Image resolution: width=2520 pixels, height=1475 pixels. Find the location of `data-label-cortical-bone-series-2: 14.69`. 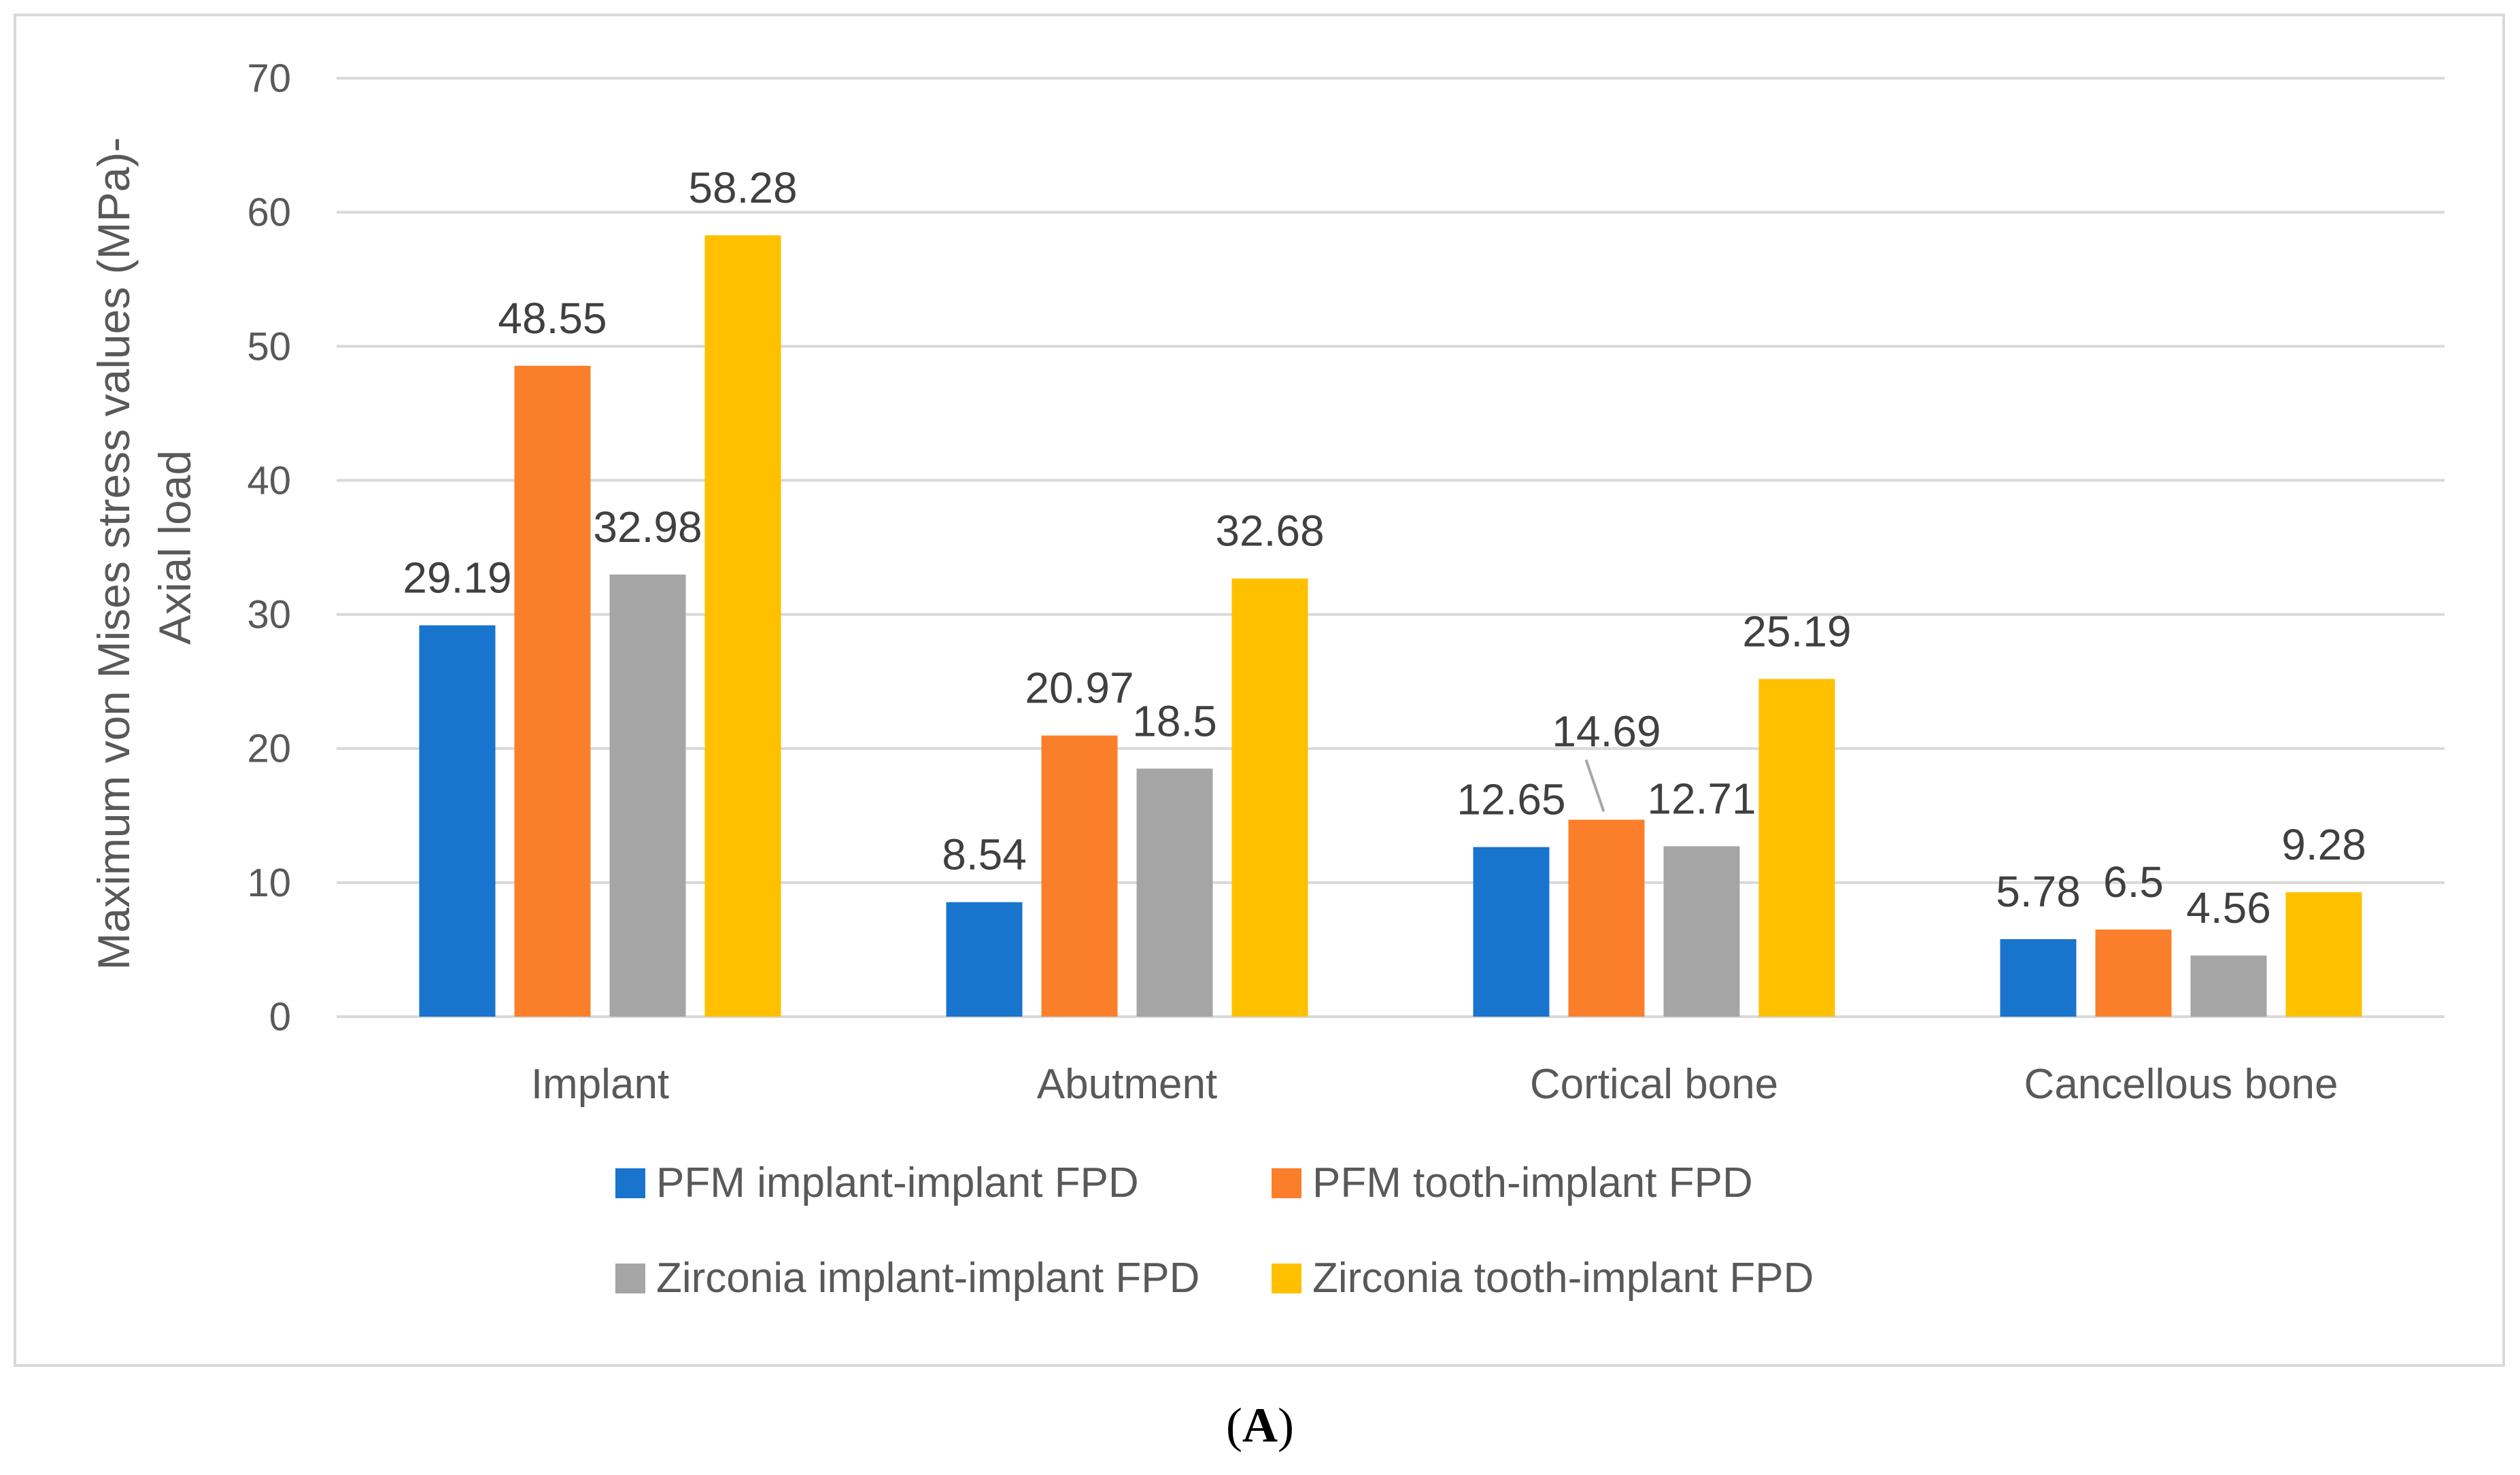

data-label-cortical-bone-series-2: 14.69 is located at coordinates (1607, 732).